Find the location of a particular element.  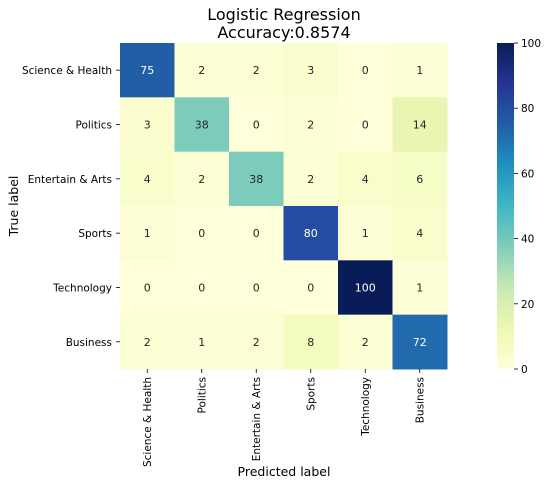

cell-value-label: 14 is located at coordinates (420, 124).